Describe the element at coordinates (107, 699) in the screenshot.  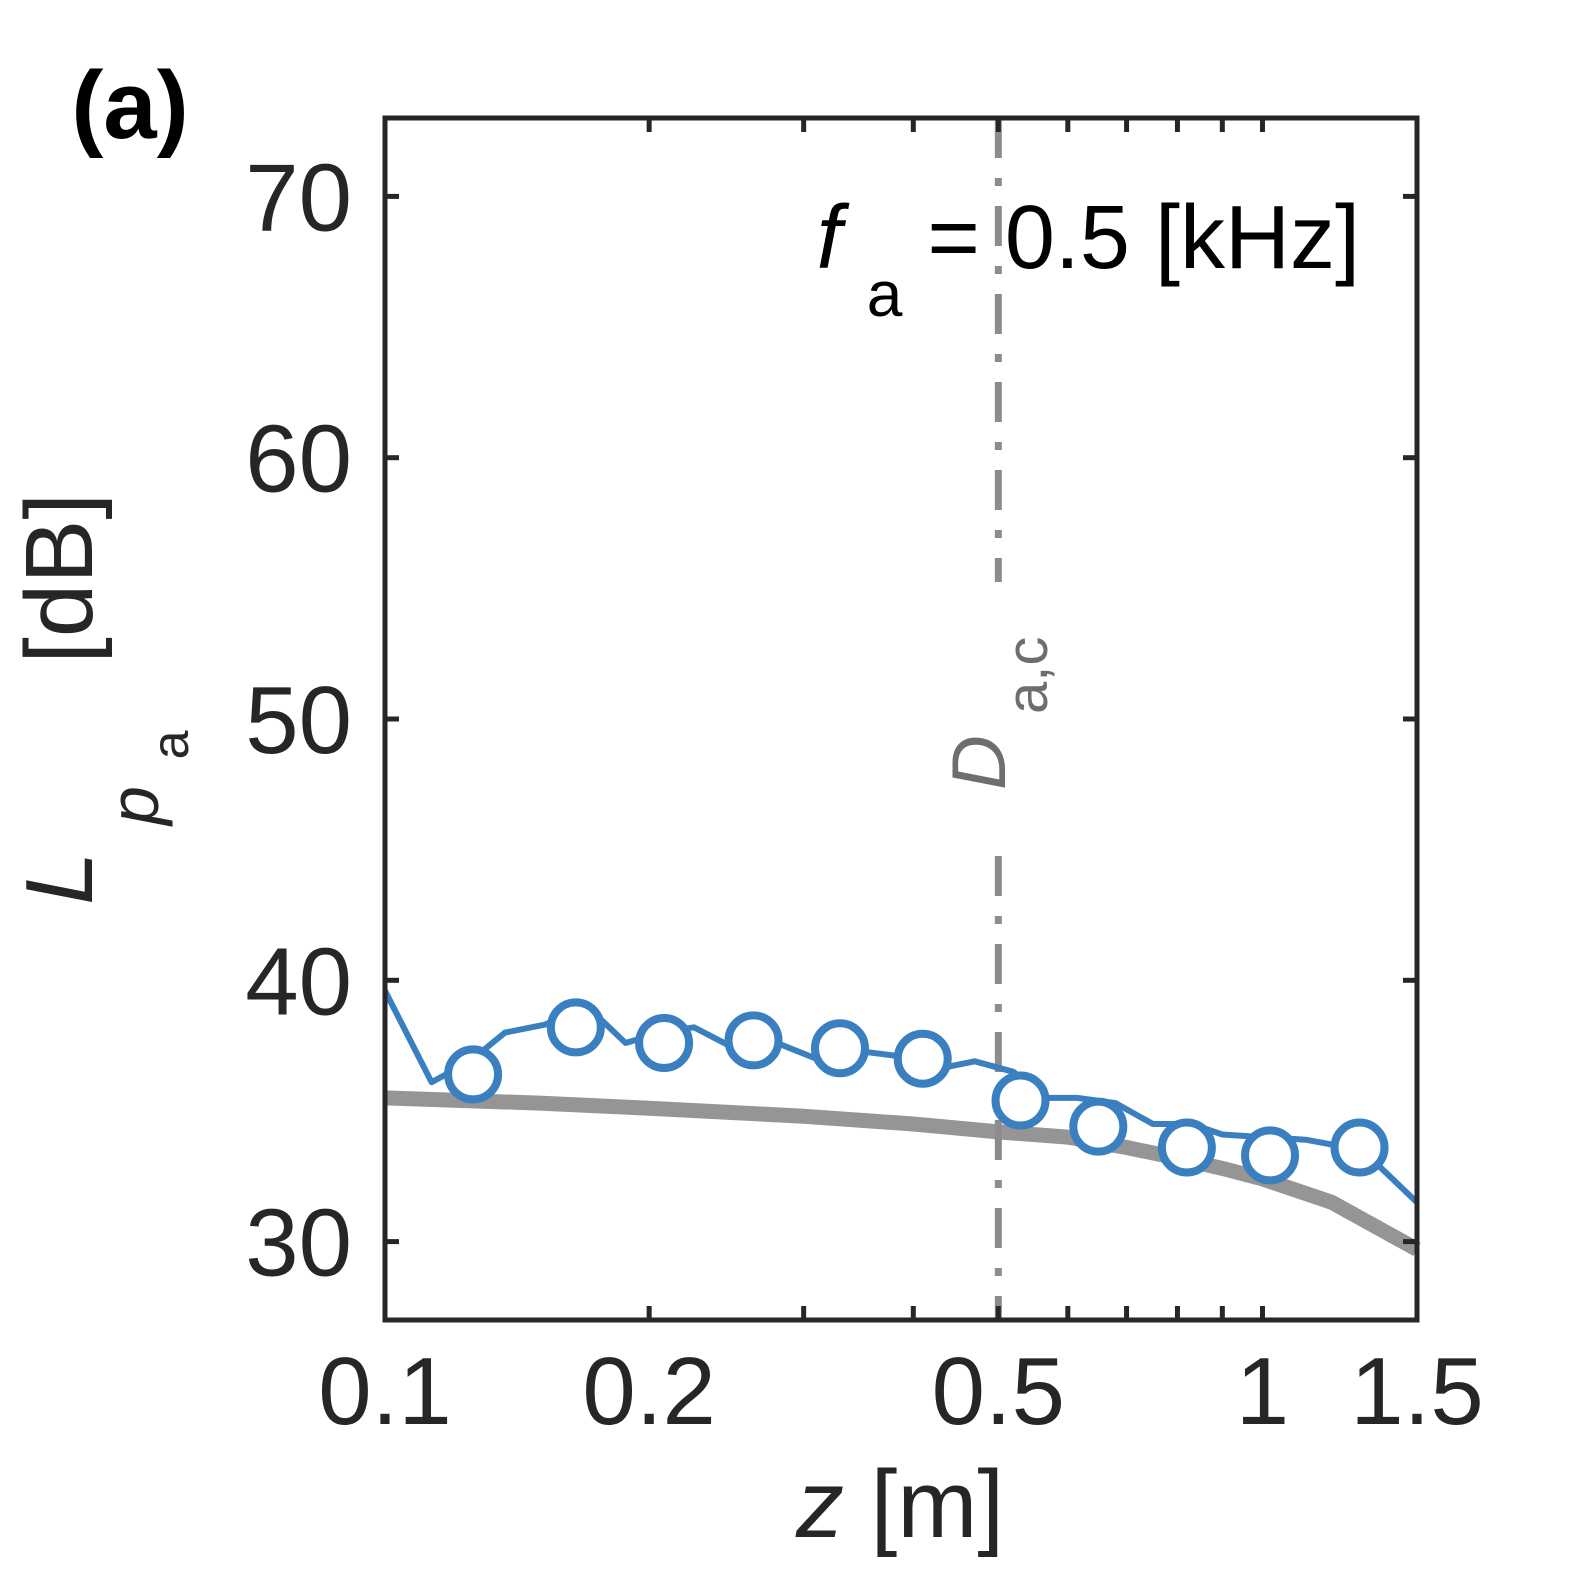
I see `y-axis-label: L p a [dB]` at that location.